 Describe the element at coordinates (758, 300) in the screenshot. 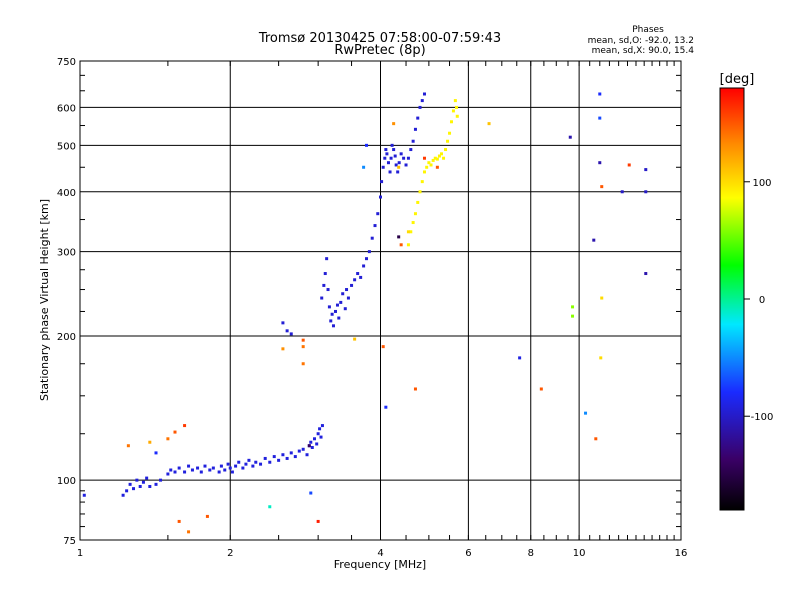

I see `colorbar-ticks: 100 0 -100` at that location.